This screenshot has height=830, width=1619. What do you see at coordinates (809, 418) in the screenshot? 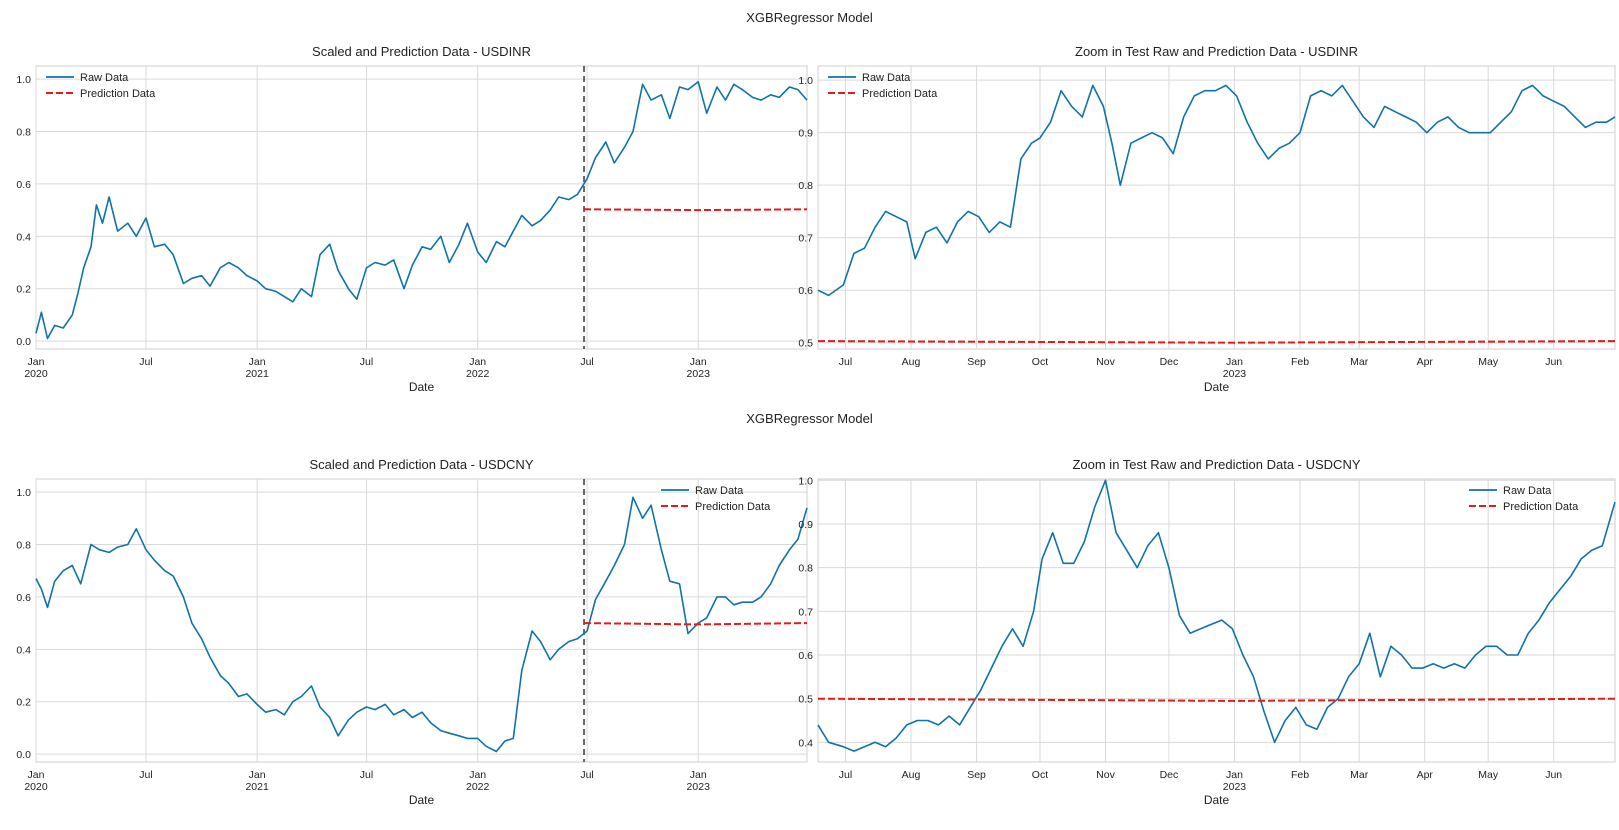
I see `figure-title-bottom: XGBRegressor Model` at bounding box center [809, 418].